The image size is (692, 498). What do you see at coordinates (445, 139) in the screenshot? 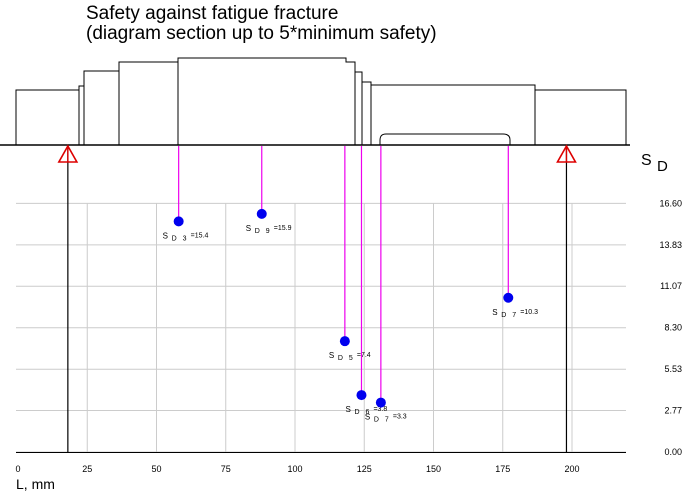
I see `keyway` at bounding box center [445, 139].